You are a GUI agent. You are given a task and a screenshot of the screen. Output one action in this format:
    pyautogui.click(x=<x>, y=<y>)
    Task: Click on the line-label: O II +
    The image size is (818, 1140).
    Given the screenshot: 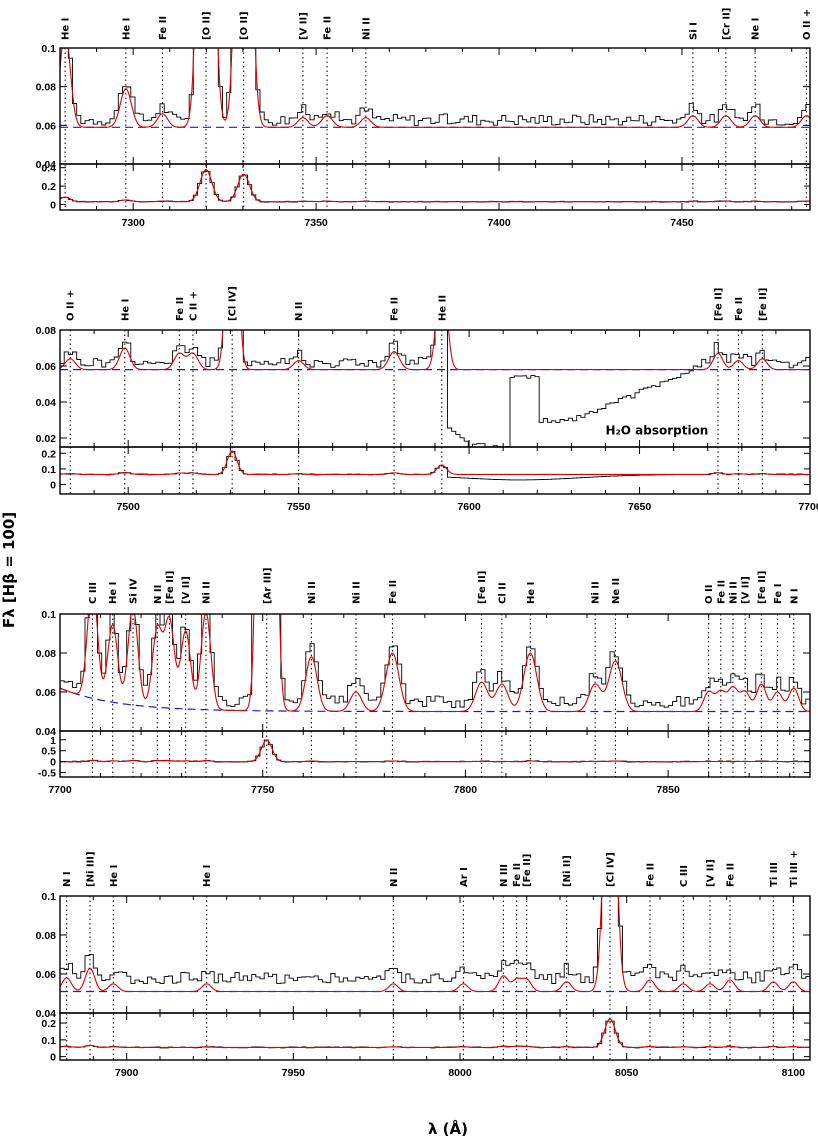 What is the action you would take?
    pyautogui.click(x=807, y=24)
    